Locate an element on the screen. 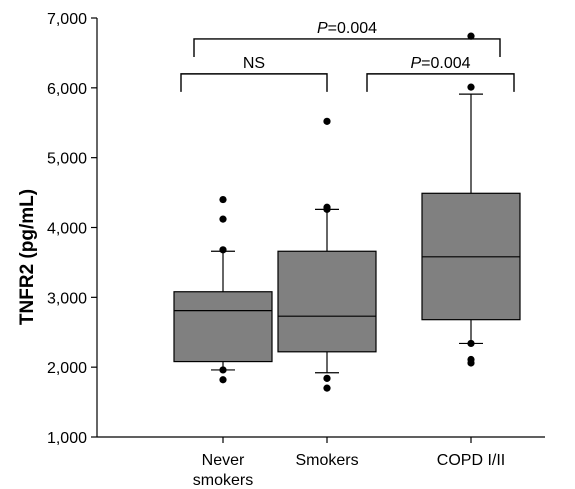 The image size is (575, 489). y-axis-title: TNFR2 (pg/mL) is located at coordinates (27, 257).